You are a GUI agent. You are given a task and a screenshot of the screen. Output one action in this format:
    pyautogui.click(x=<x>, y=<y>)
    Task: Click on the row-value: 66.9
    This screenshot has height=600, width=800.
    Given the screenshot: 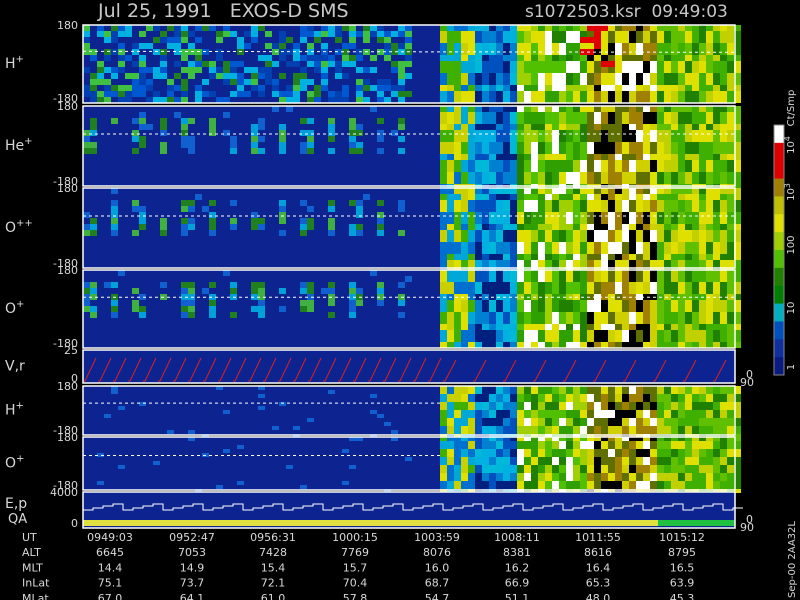 What is the action you would take?
    pyautogui.click(x=517, y=583)
    